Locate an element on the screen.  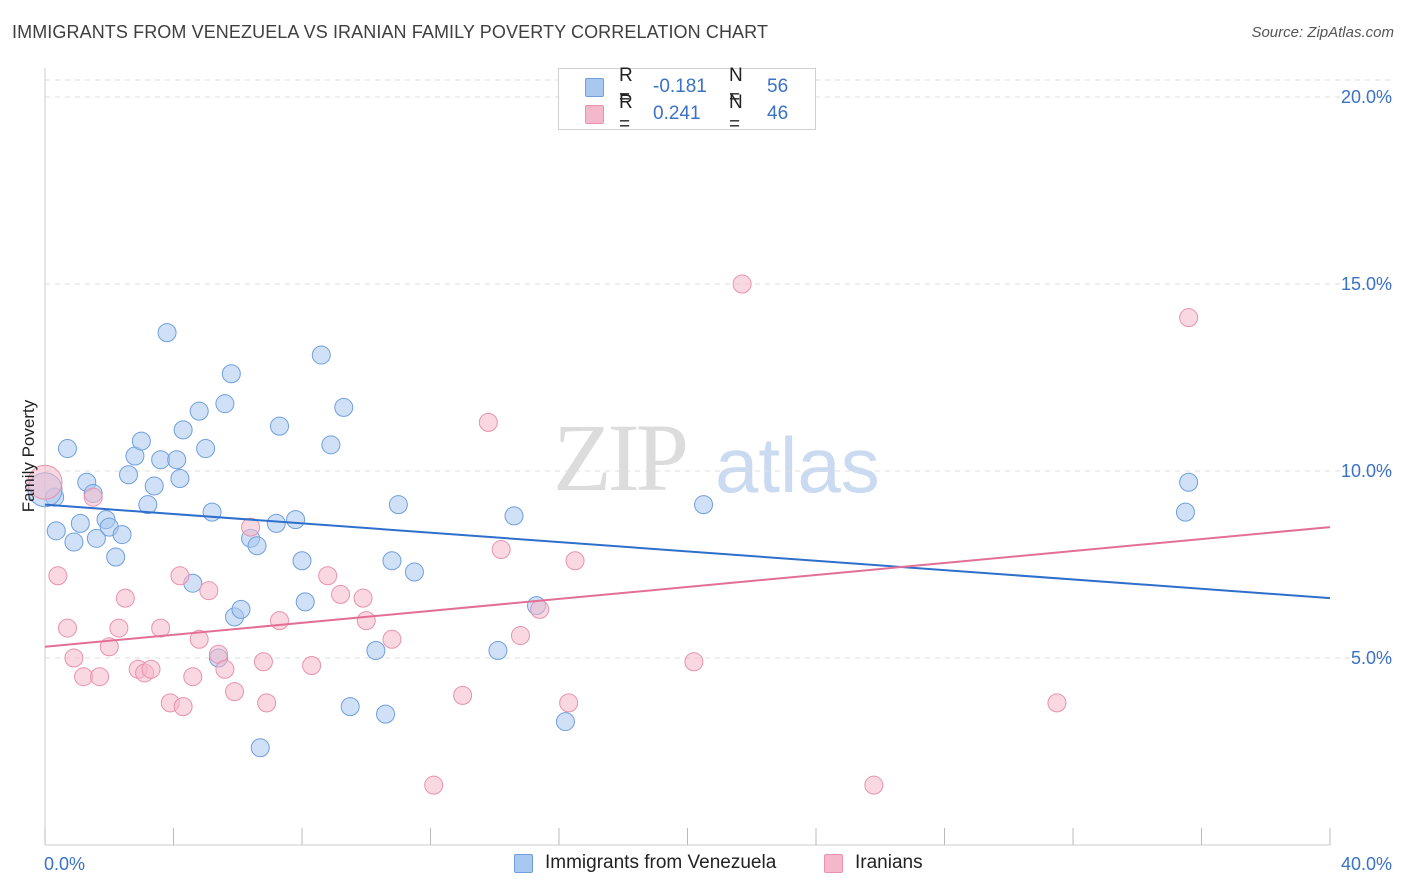
trend-lines is located at coordinates (687, 575).